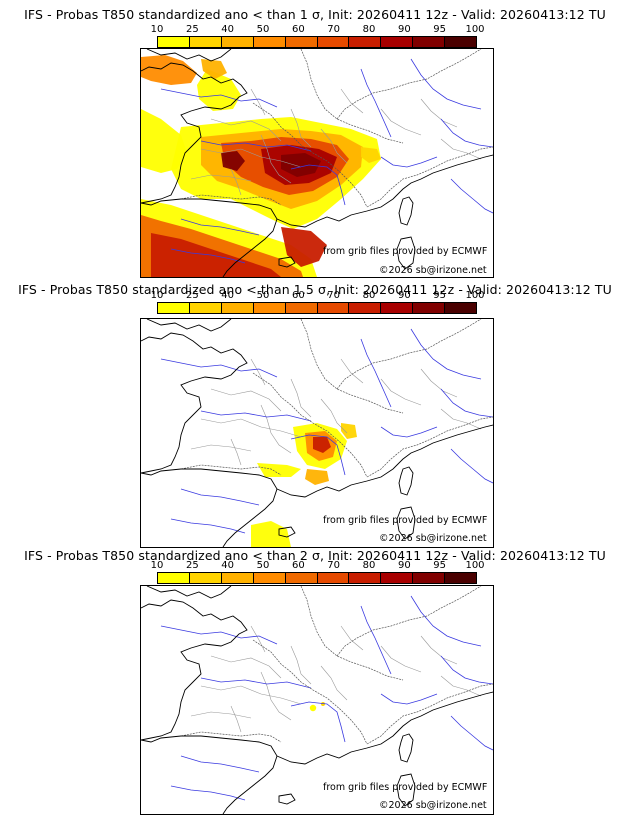  What do you see at coordinates (475, 565) in the screenshot?
I see `legend-tick-label: 100` at bounding box center [475, 565].